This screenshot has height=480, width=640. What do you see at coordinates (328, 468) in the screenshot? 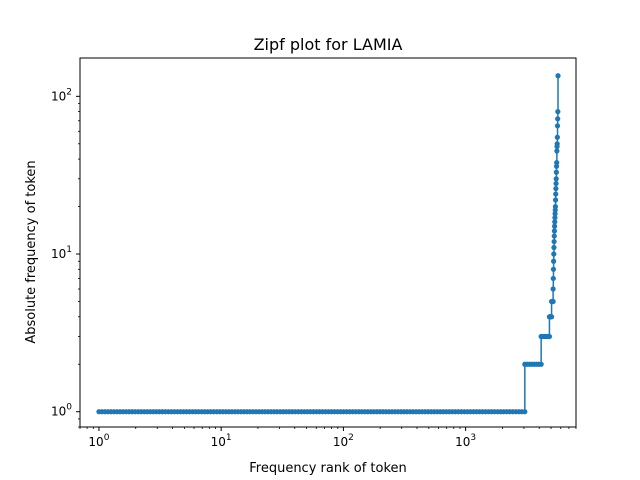
I see `x-axis-label: Frequency rank of token` at bounding box center [328, 468].